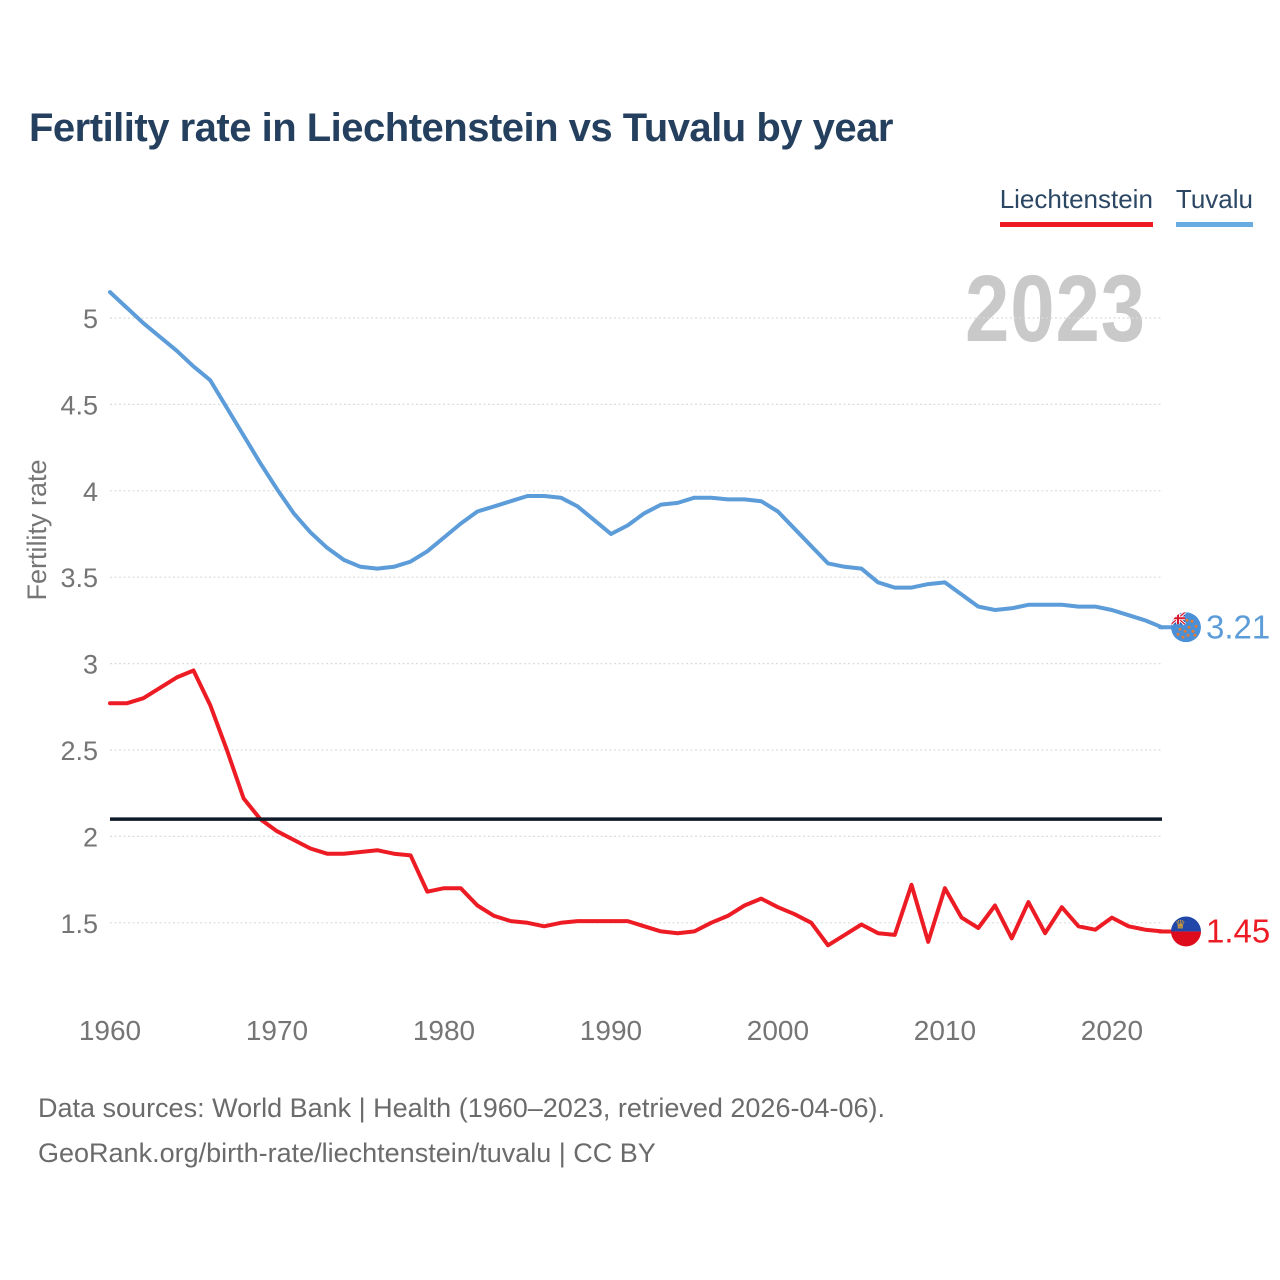 The height and width of the screenshot is (1280, 1280). Describe the element at coordinates (1112, 1030) in the screenshot. I see `x-tick-label: 2020` at that location.